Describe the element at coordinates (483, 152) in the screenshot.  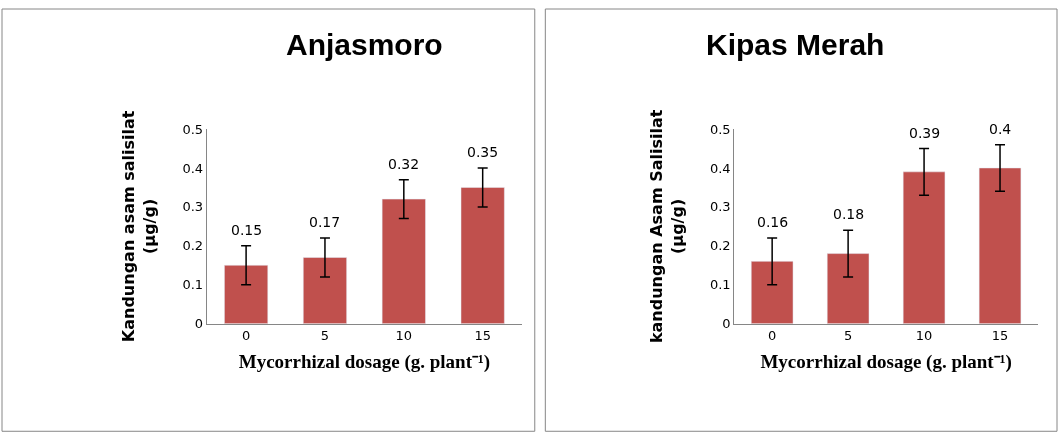
I see `data-label: 0.35` at that location.